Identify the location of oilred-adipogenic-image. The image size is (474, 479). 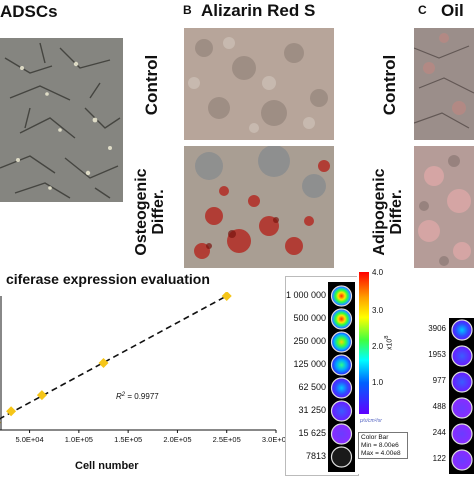
(444, 207).